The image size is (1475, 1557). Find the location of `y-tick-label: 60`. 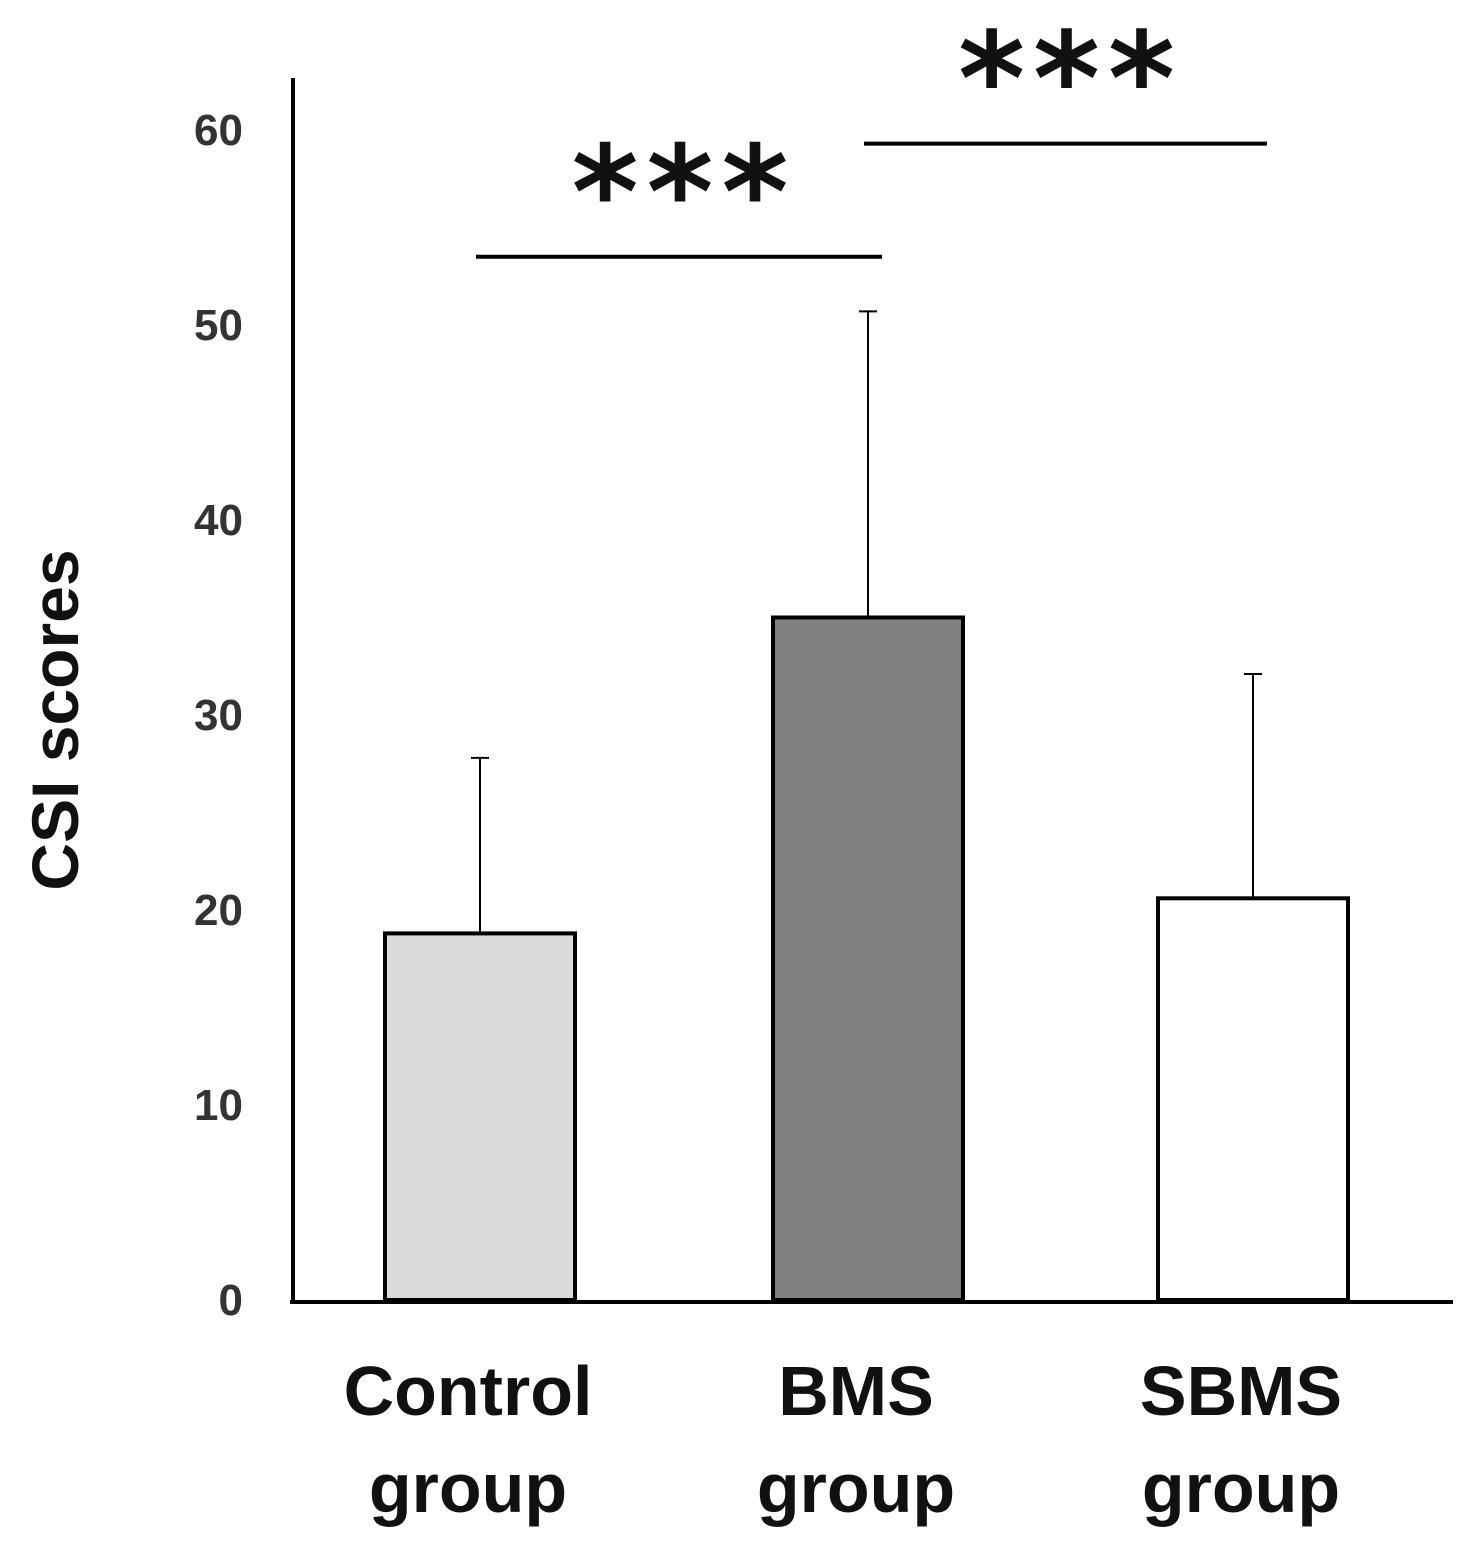

y-tick-label: 60 is located at coordinates (218, 130).